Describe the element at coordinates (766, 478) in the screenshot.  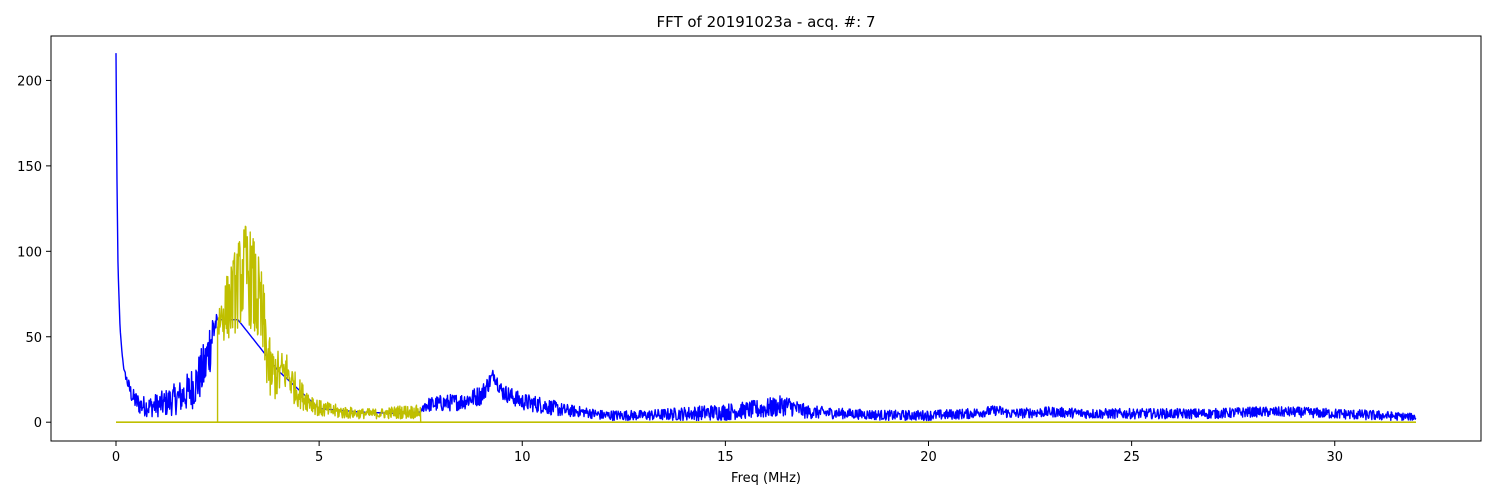
I see `x-axis-title: Freq (MHz)` at that location.